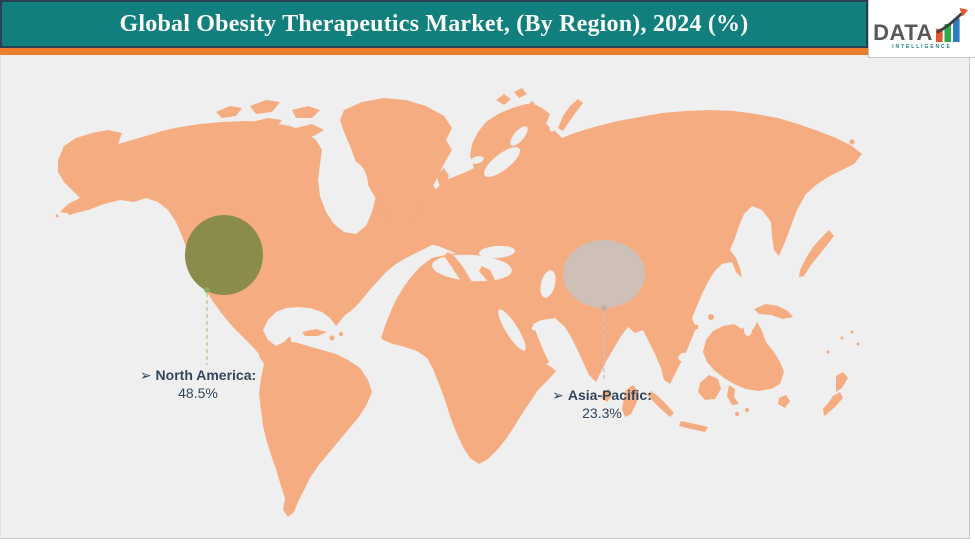  What do you see at coordinates (497, 252) in the screenshot?
I see `sea-black` at bounding box center [497, 252].